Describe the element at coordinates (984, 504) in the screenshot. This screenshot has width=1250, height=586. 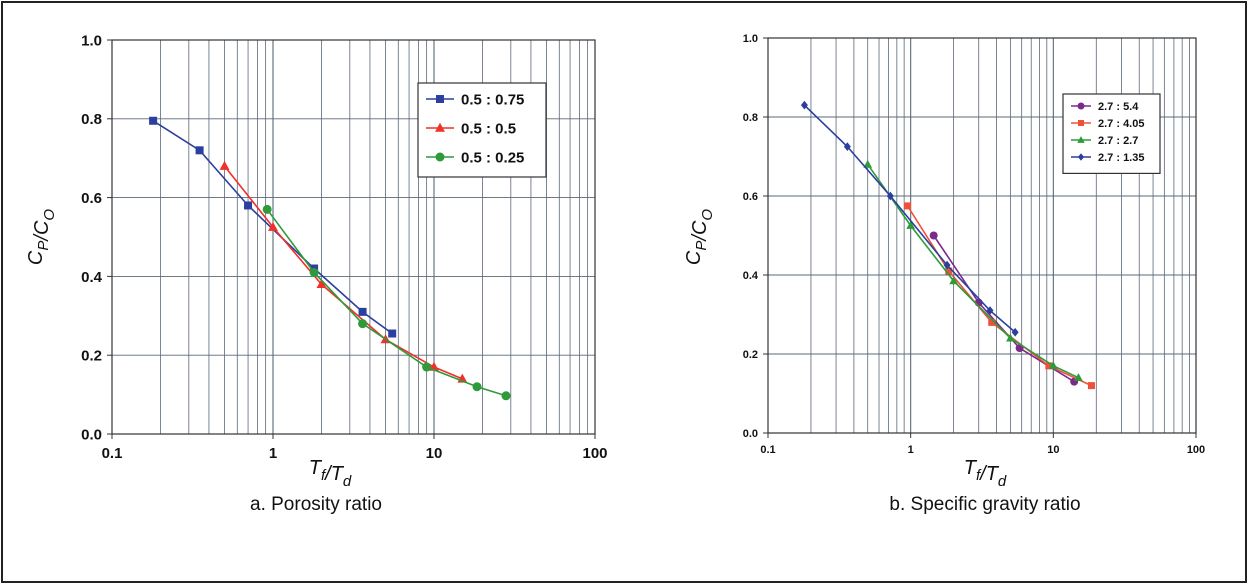
I see `chart-caption: b. Specific gravity ratio` at that location.